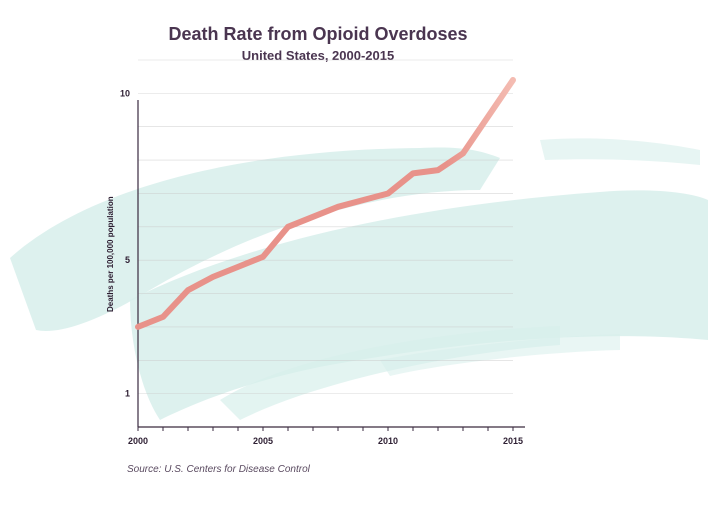  What do you see at coordinates (218, 469) in the screenshot?
I see `source-note: Source: U.S. Centers for Disease Control` at bounding box center [218, 469].